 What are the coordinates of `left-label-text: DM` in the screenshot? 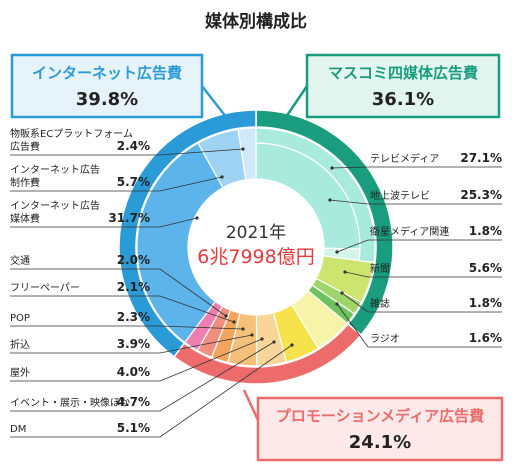 It's located at (18, 429).